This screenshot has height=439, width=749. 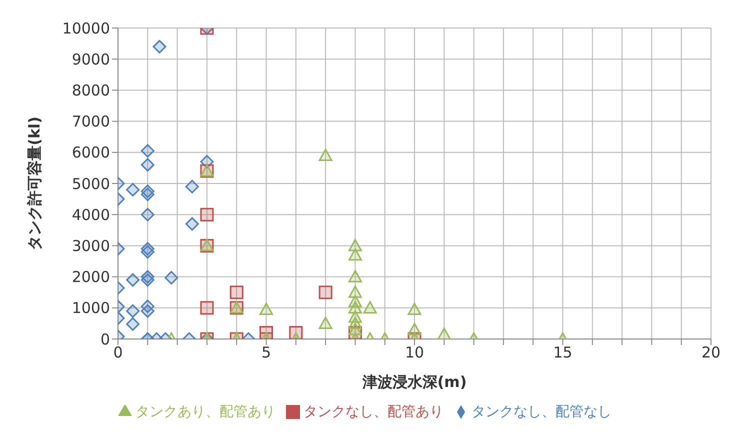 I want to click on y-tick-label: 7000, so click(x=91, y=121).